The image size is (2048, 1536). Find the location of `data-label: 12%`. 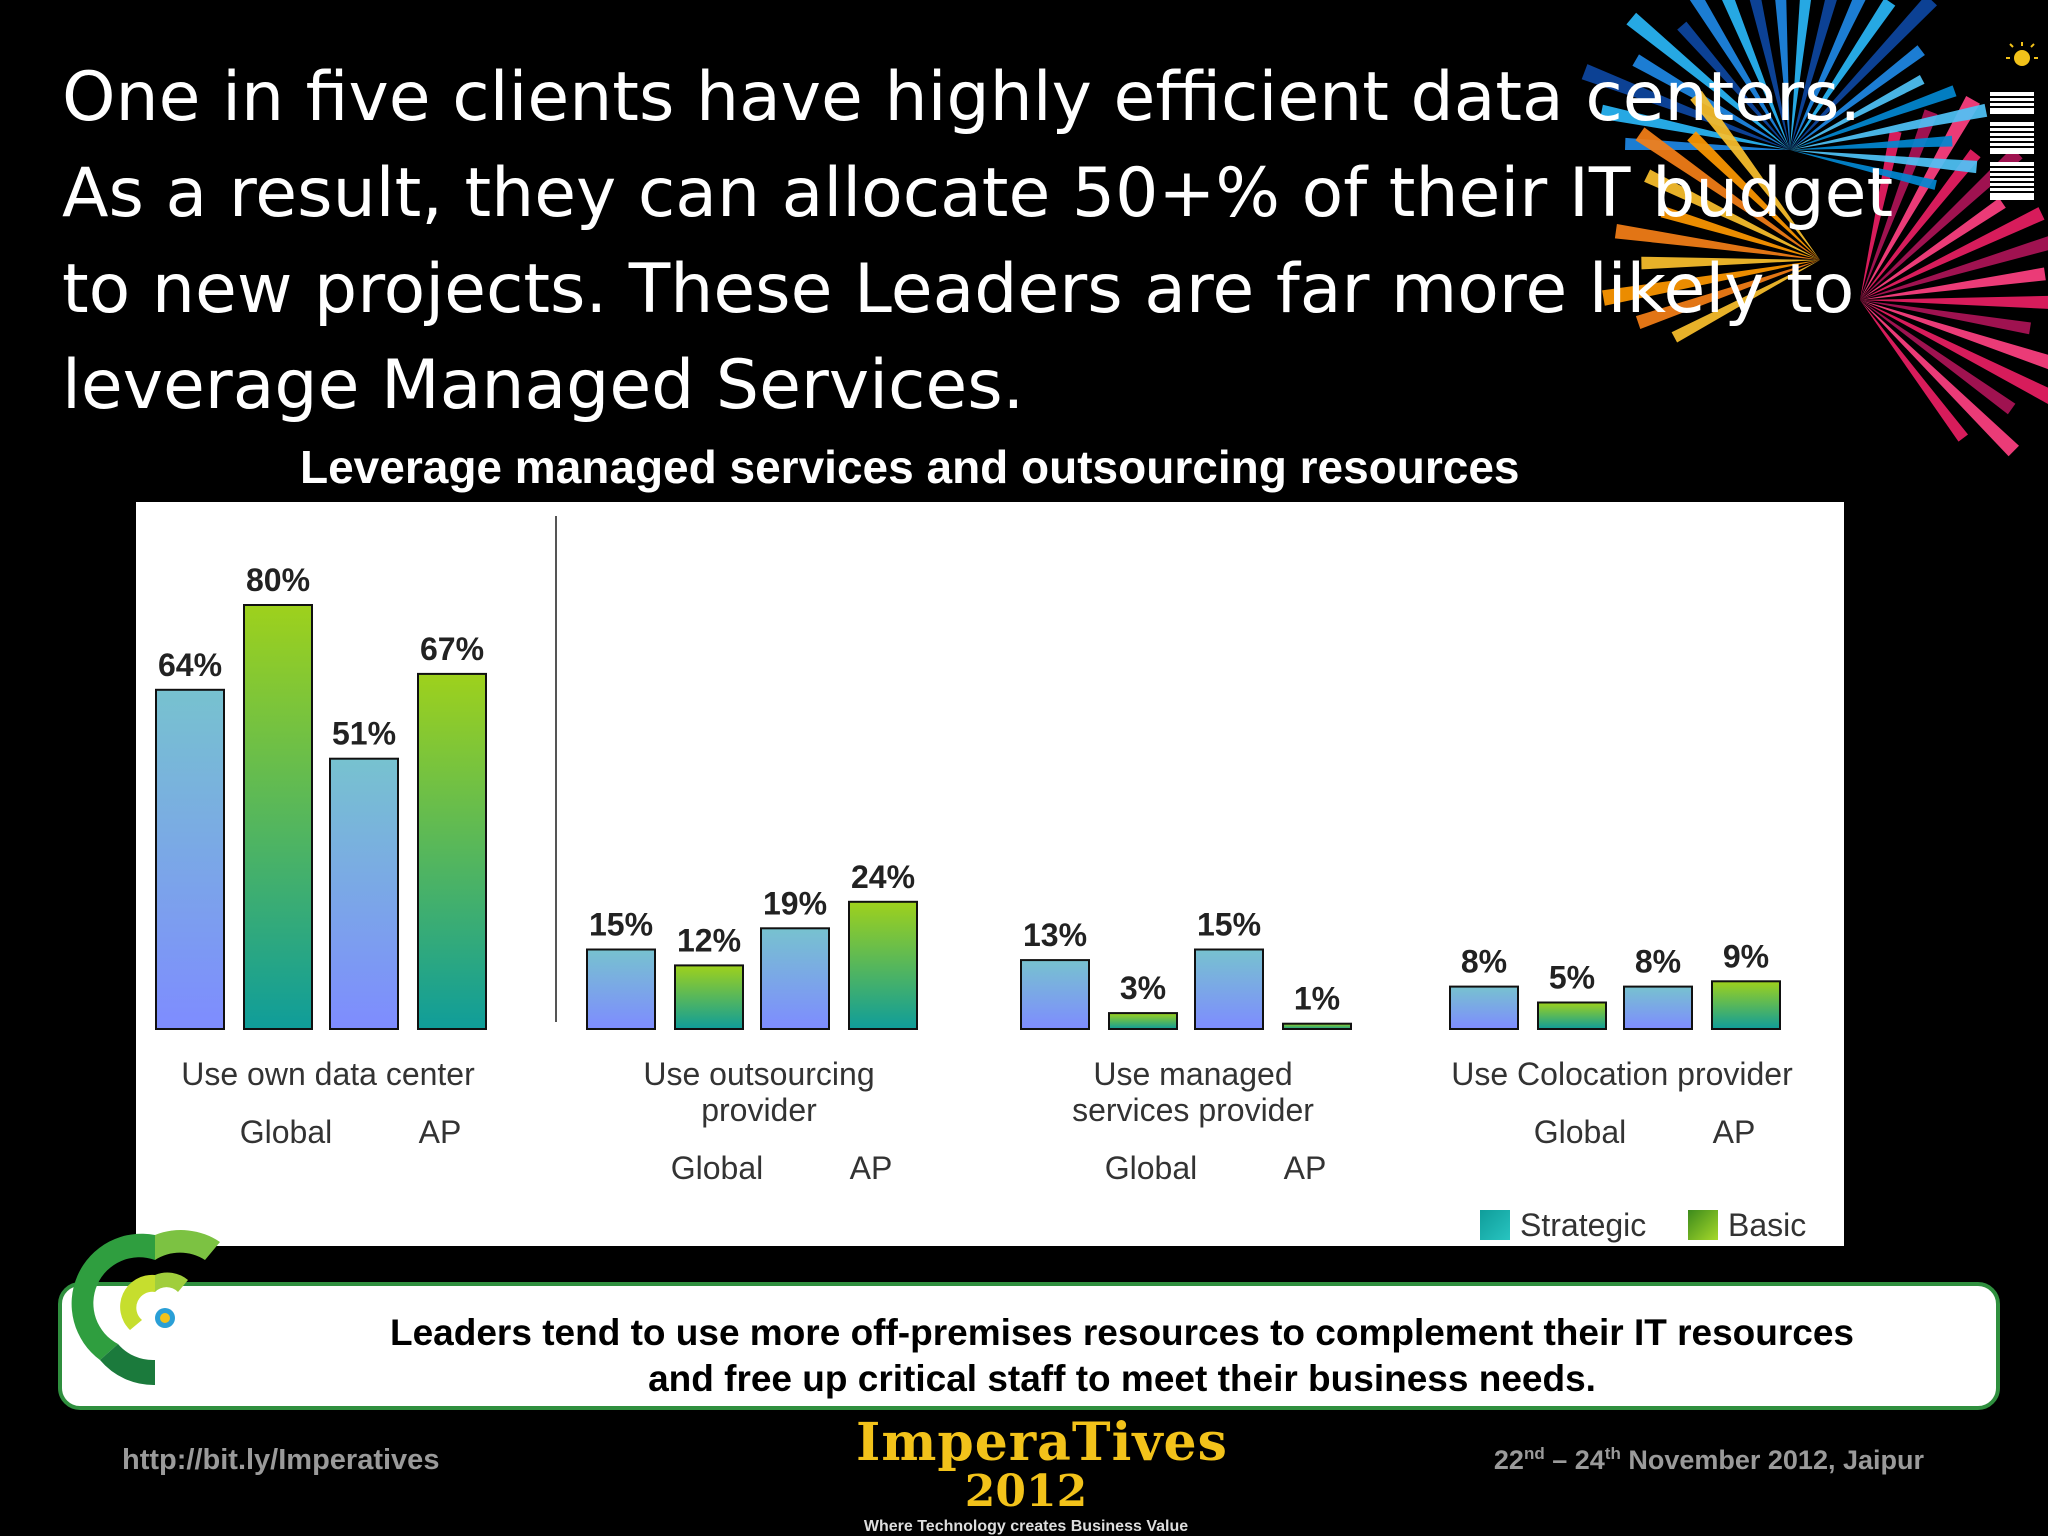

data-label: 12% is located at coordinates (709, 940).